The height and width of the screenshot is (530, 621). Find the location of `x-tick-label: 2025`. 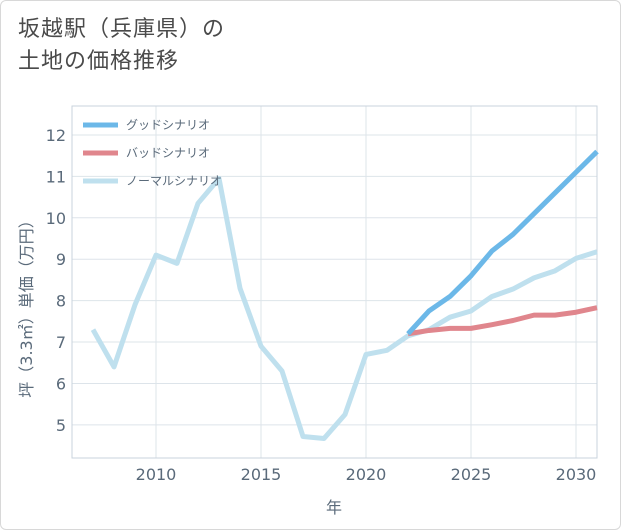

x-tick-label: 2025 is located at coordinates (471, 474).